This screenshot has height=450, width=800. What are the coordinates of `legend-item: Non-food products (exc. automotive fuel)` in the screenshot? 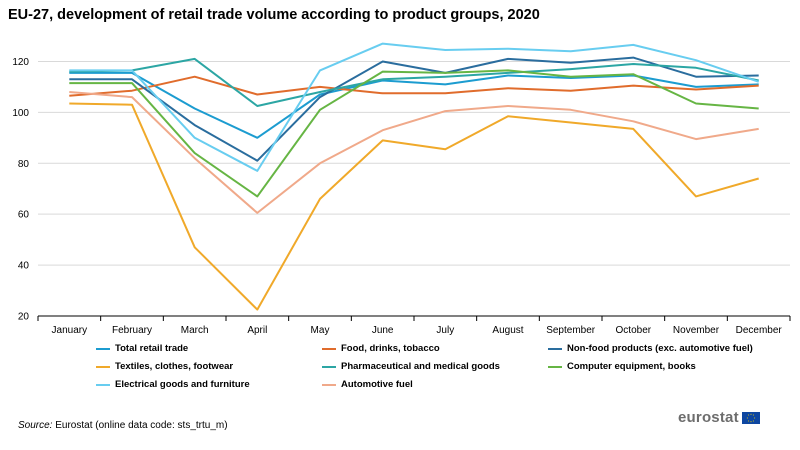 It's located at (667, 348).